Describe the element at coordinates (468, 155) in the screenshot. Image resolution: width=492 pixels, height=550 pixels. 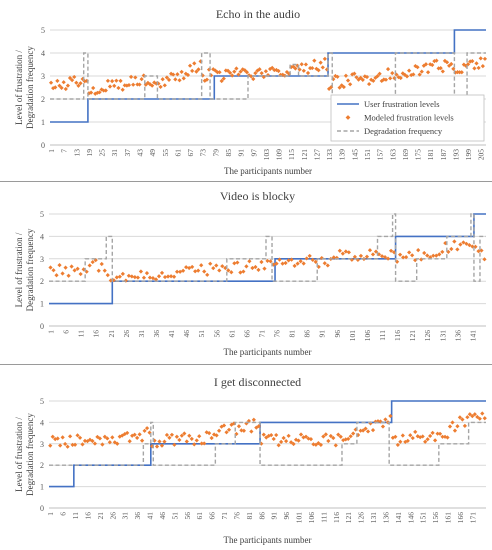
I see `x-tick-label: 199` at that location.